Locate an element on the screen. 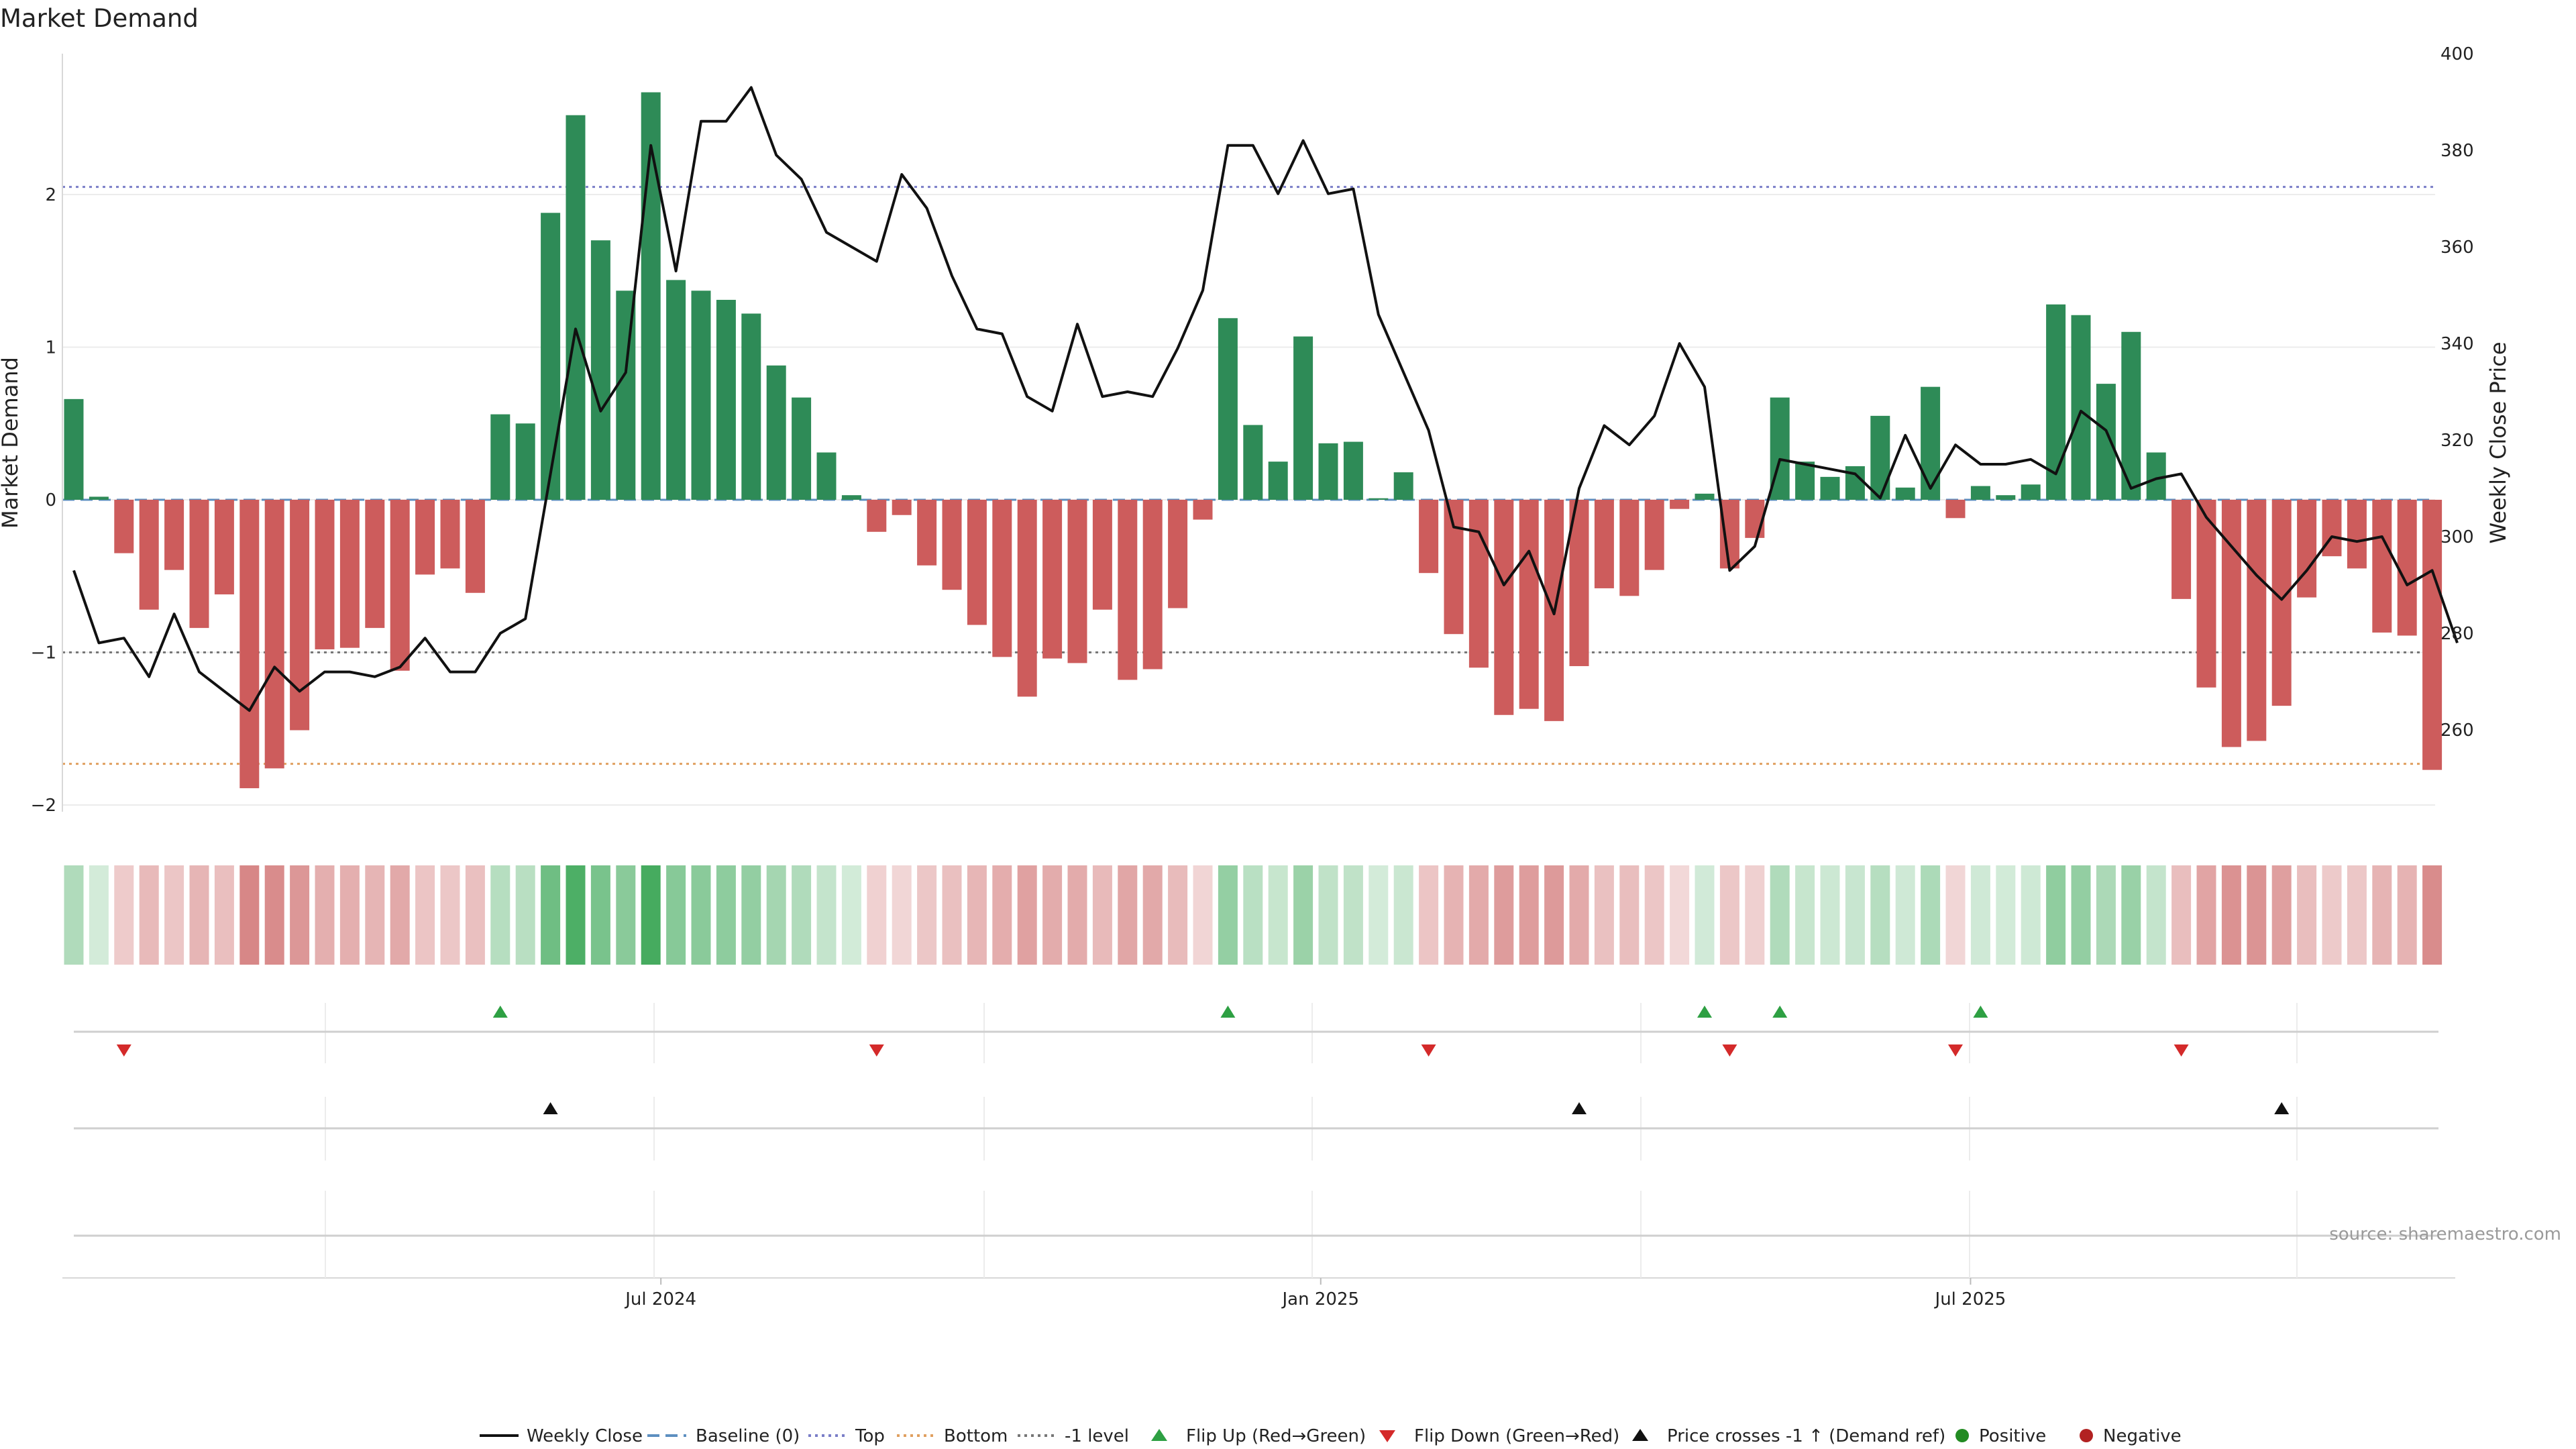  flip-up-marker is located at coordinates (1228, 1012).